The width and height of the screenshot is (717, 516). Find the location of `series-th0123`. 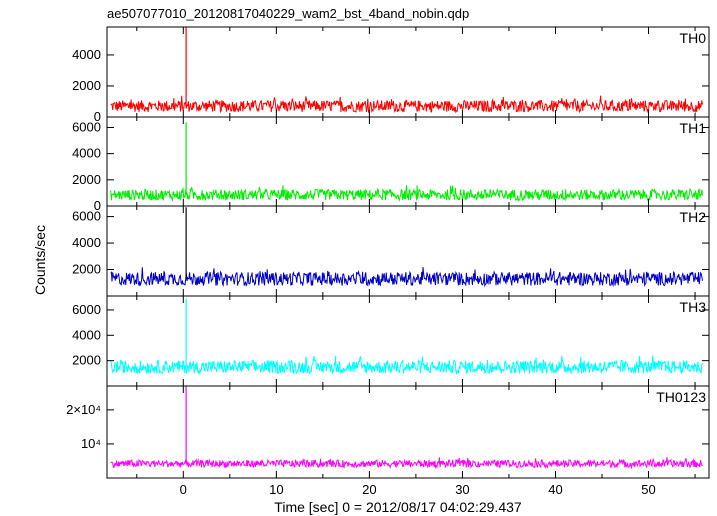

series-th0123 is located at coordinates (406, 463).